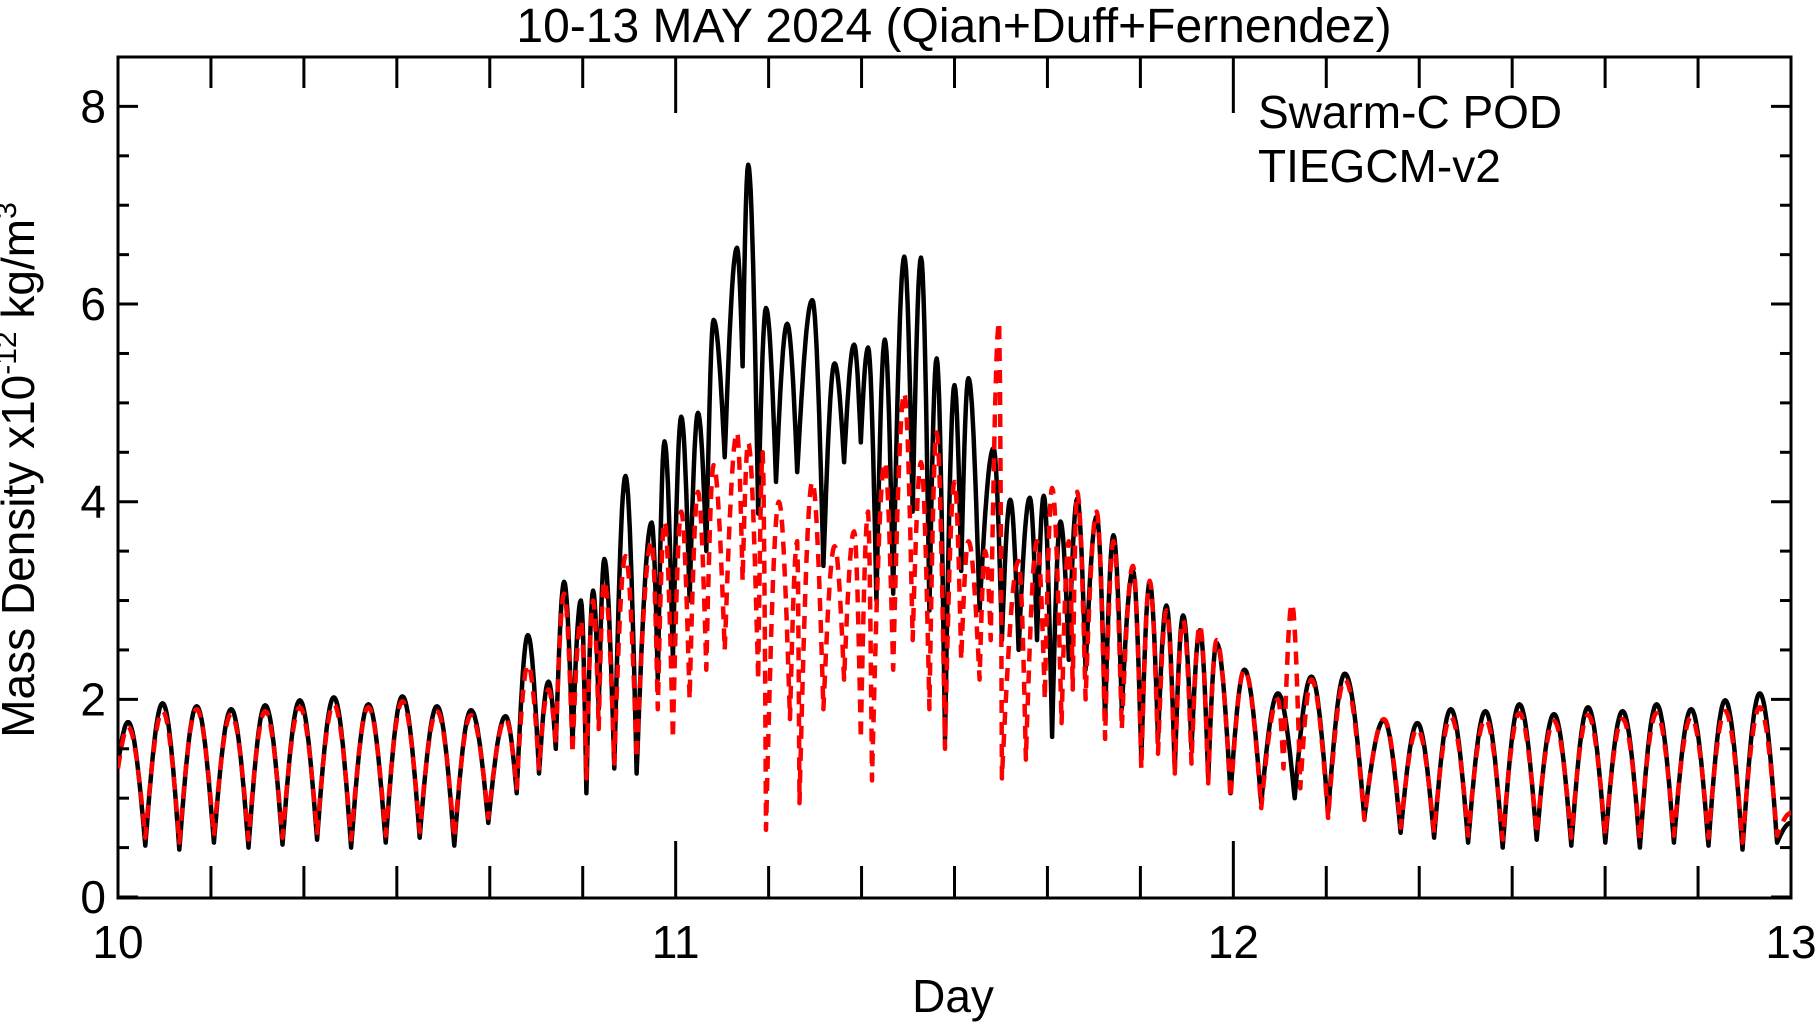 The width and height of the screenshot is (1816, 1026). What do you see at coordinates (1790, 942) in the screenshot?
I see `x-tick-label-13: 13` at bounding box center [1790, 942].